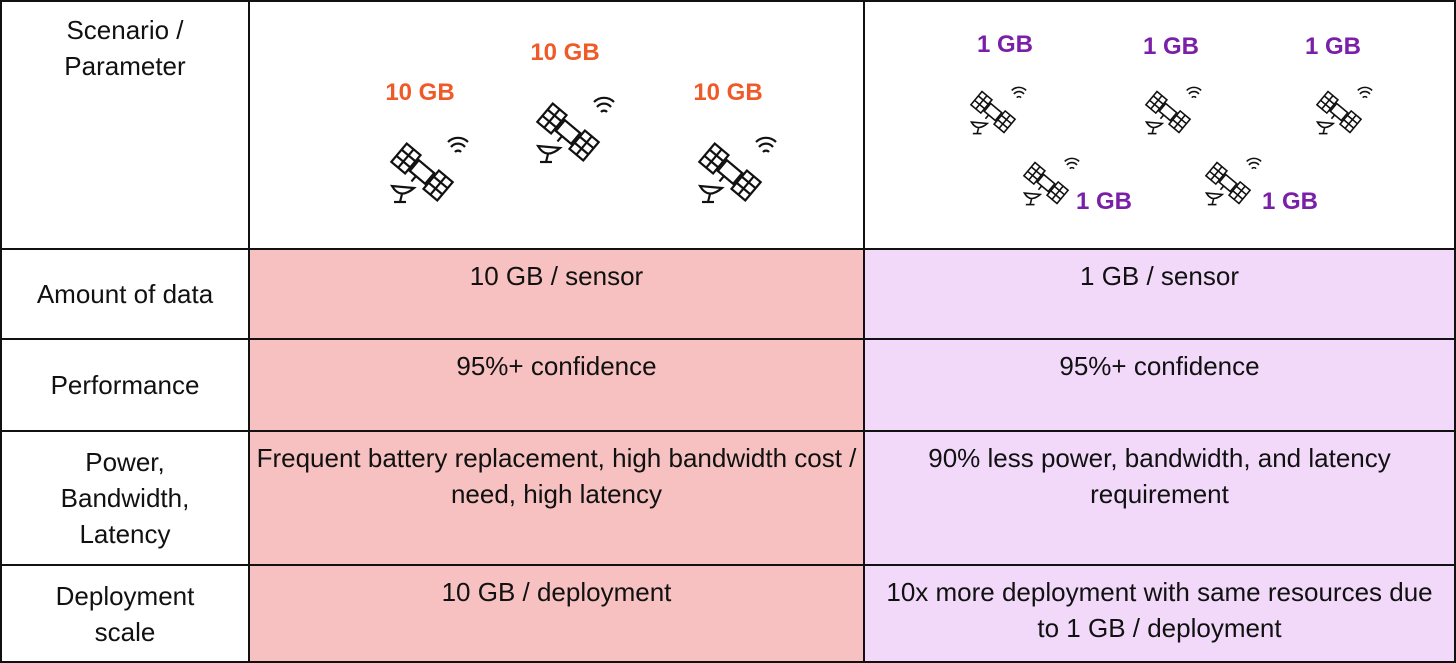  I want to click on row-label: Amount of data, so click(125, 294).